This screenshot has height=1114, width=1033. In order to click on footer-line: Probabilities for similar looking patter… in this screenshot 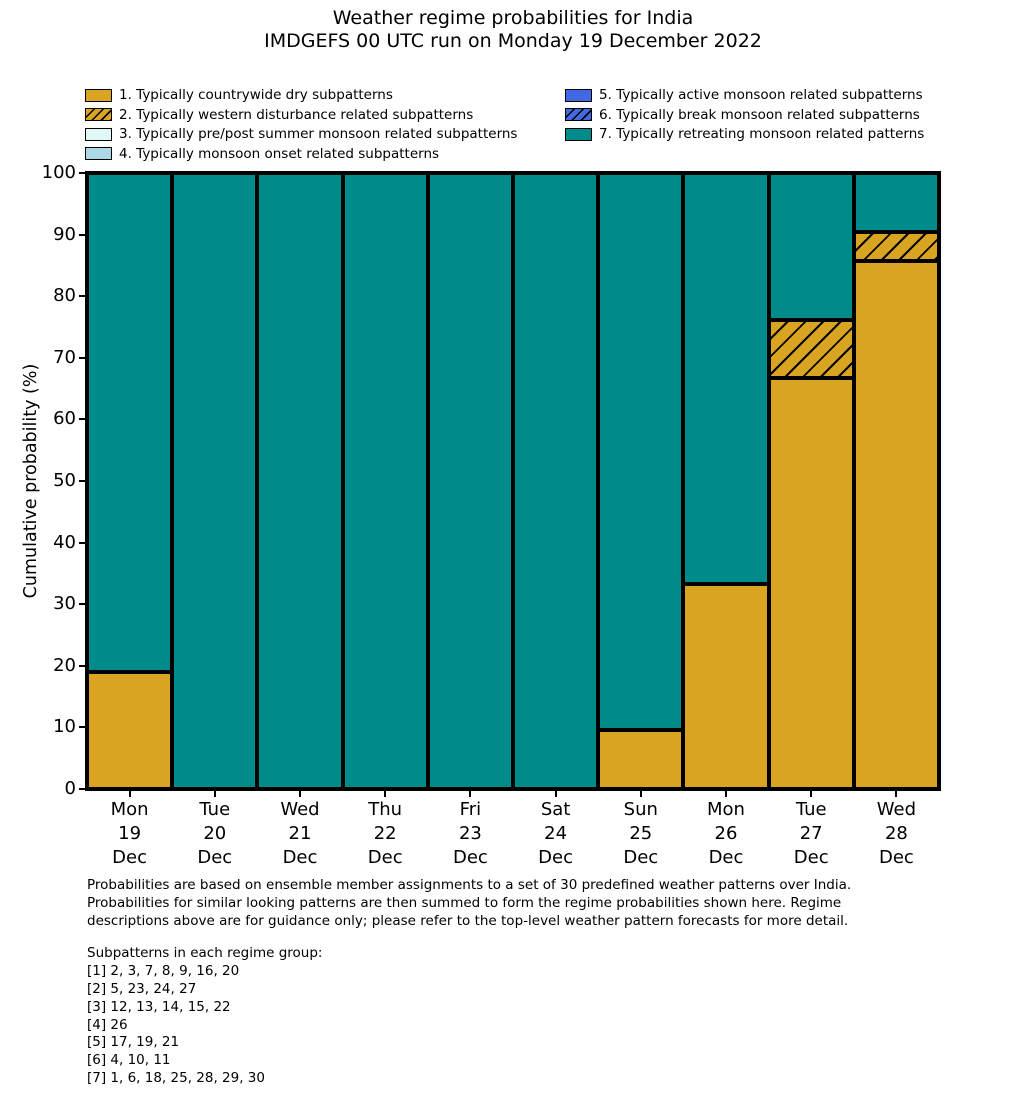, I will do `click(464, 902)`.